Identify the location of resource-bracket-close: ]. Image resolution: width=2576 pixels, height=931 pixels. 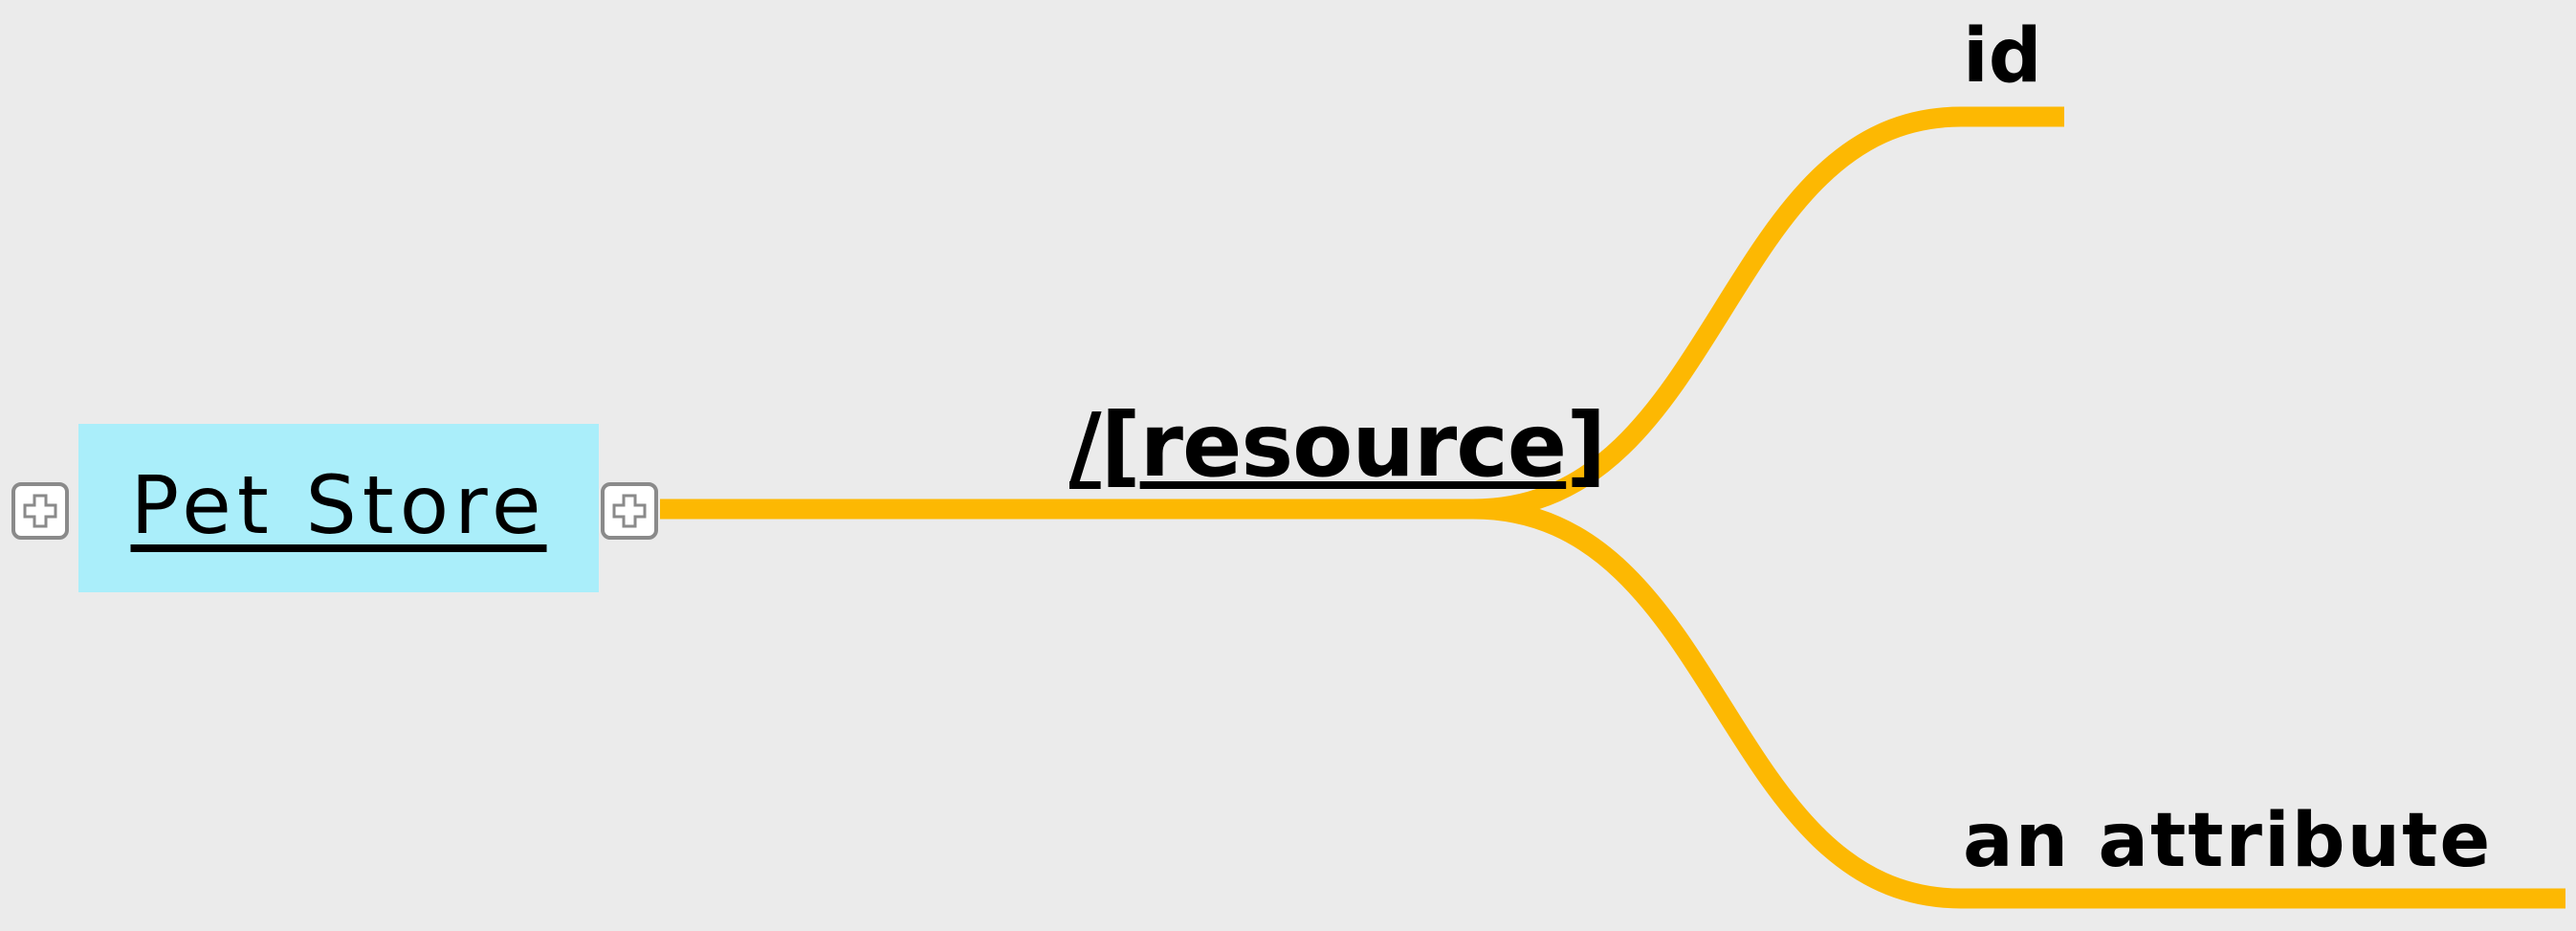
(1586, 446).